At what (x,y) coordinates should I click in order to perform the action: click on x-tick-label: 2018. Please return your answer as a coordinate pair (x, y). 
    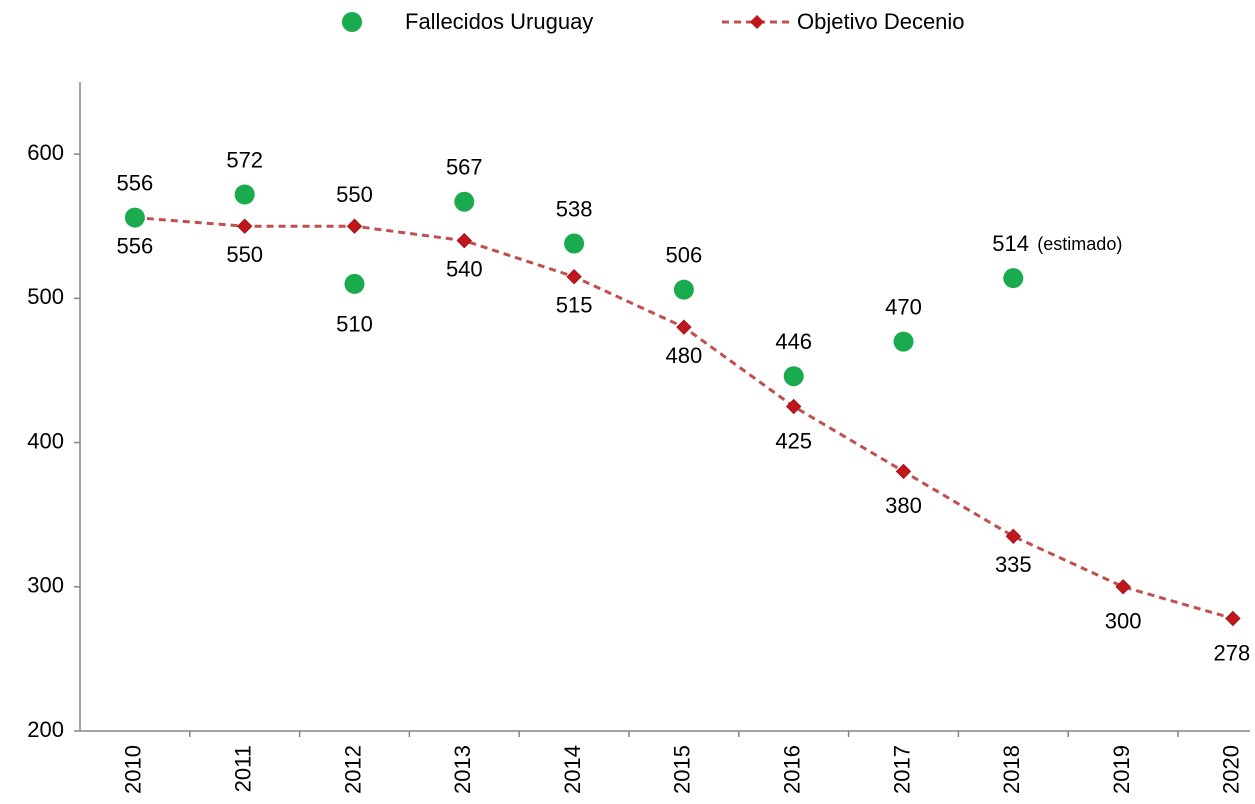
    Looking at the image, I should click on (1011, 769).